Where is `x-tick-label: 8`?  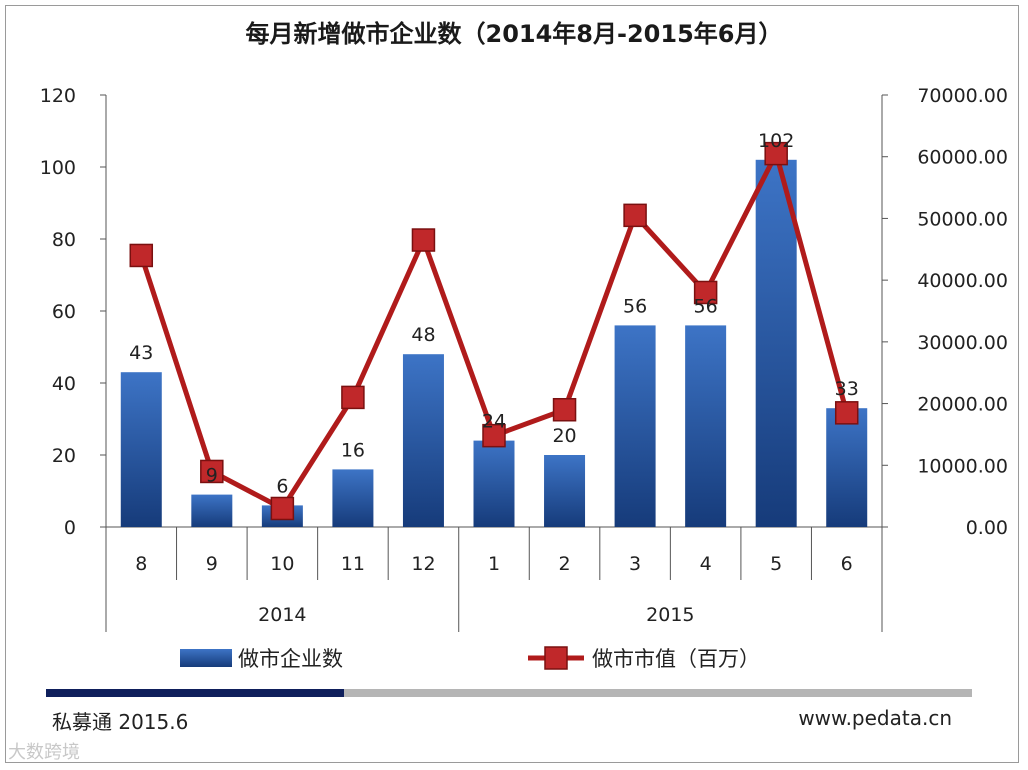
x-tick-label: 8 is located at coordinates (141, 564).